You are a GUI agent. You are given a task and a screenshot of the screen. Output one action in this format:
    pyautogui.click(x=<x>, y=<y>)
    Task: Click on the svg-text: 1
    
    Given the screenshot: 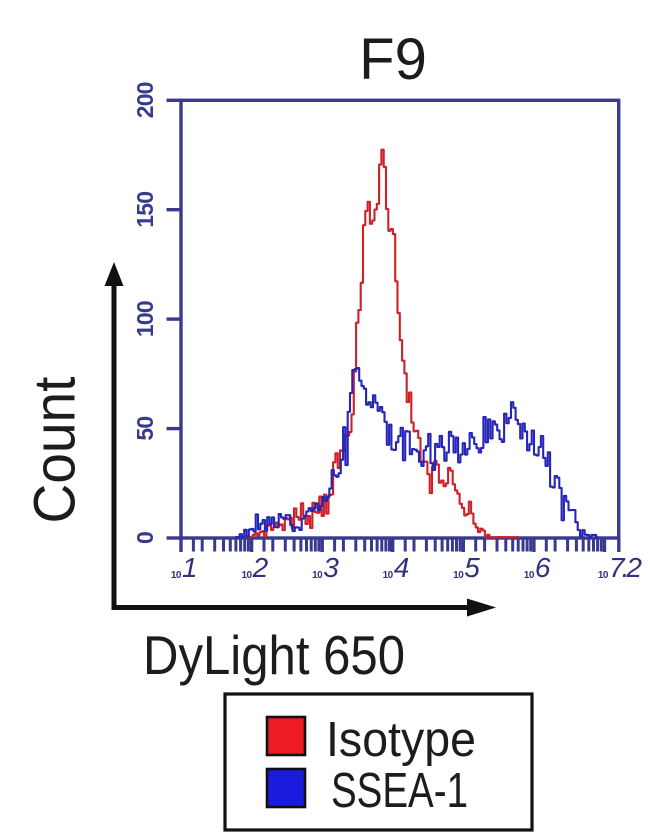 What is the action you would take?
    pyautogui.click(x=190, y=567)
    